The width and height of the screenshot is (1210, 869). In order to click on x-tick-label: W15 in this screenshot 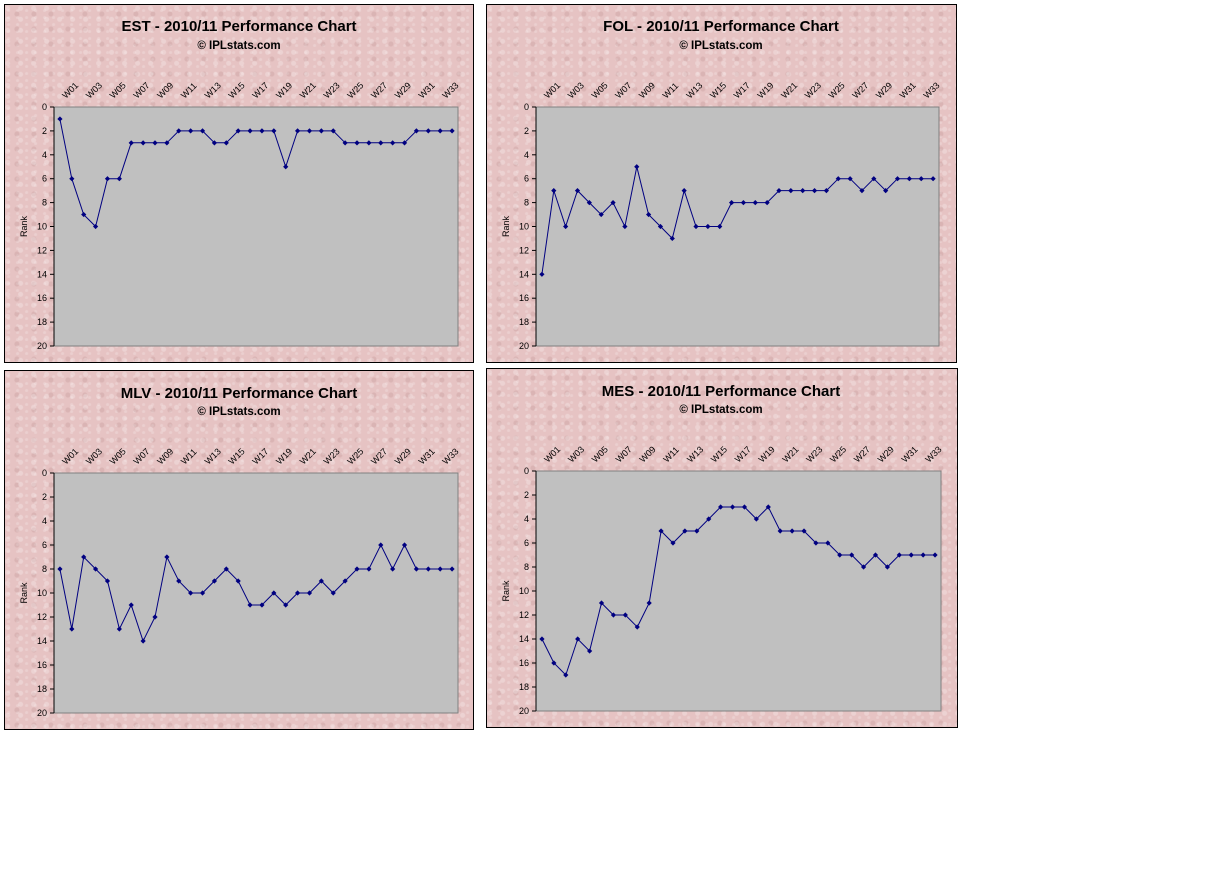, I will do `click(719, 454)`.